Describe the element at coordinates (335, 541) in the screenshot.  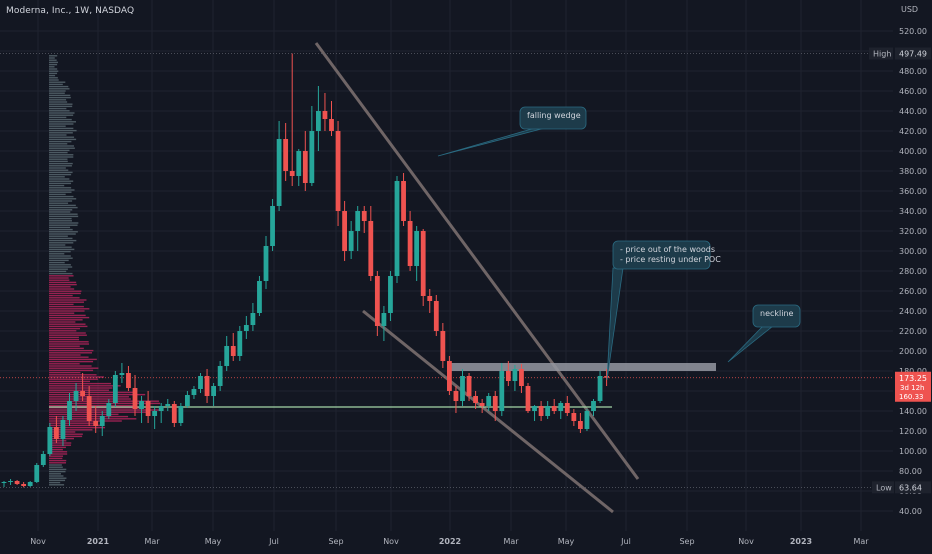
I see `time-tick-label: Sep` at that location.